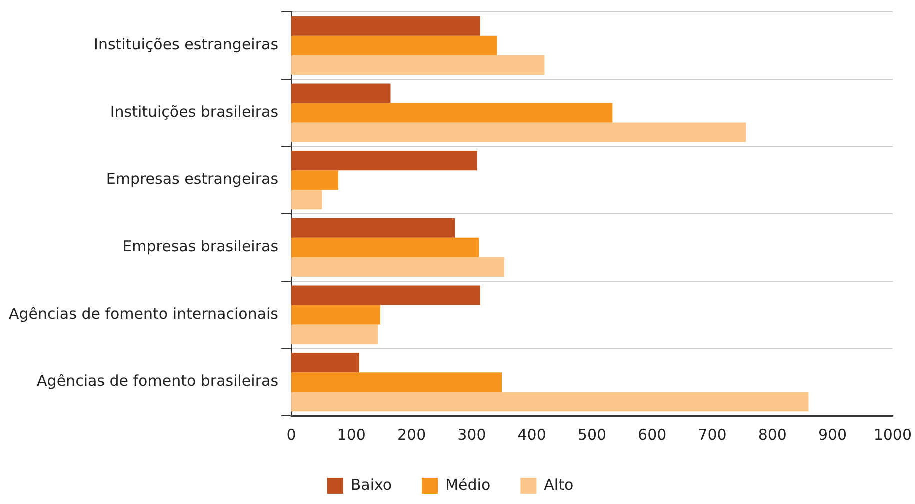  Describe the element at coordinates (143, 313) in the screenshot. I see `y-tick-label: Agências de fomento internacionais` at that location.